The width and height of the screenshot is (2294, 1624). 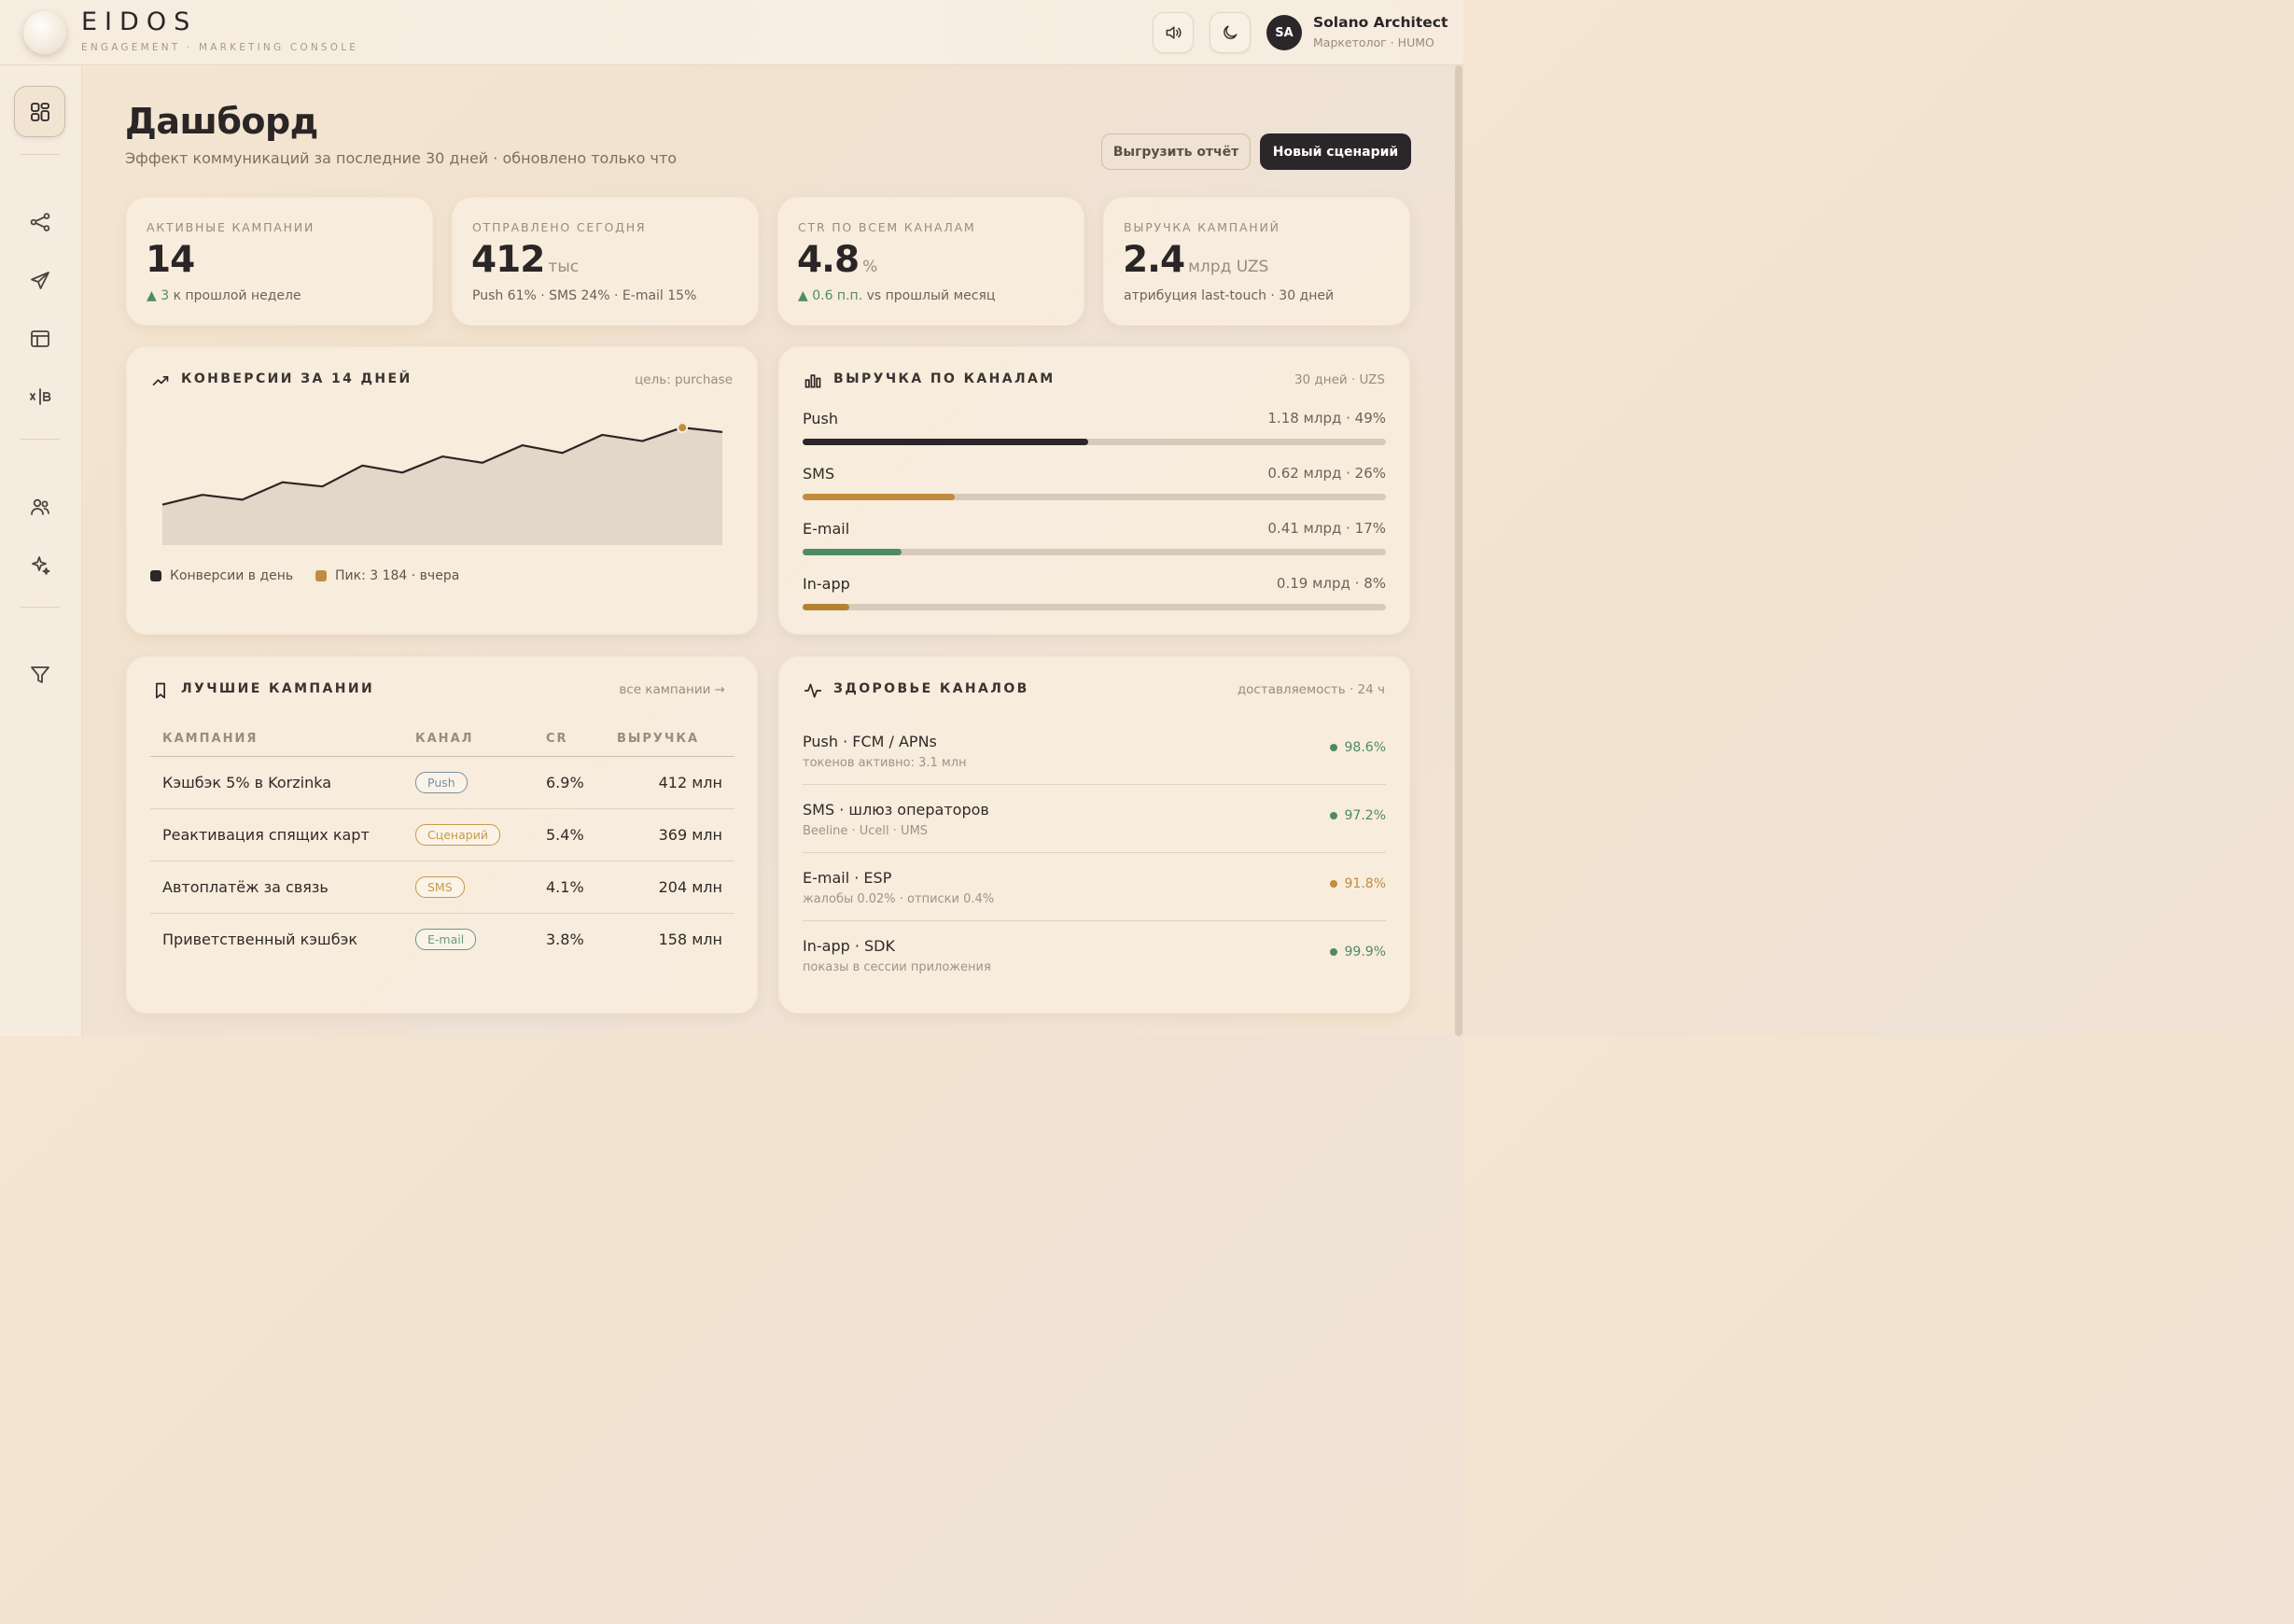 I want to click on dashboard-icon, so click(x=40, y=111).